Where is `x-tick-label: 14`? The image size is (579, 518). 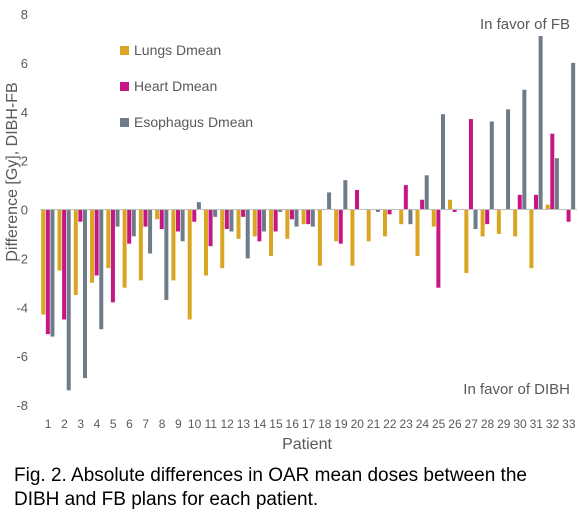
x-tick-label: 14 is located at coordinates (260, 424).